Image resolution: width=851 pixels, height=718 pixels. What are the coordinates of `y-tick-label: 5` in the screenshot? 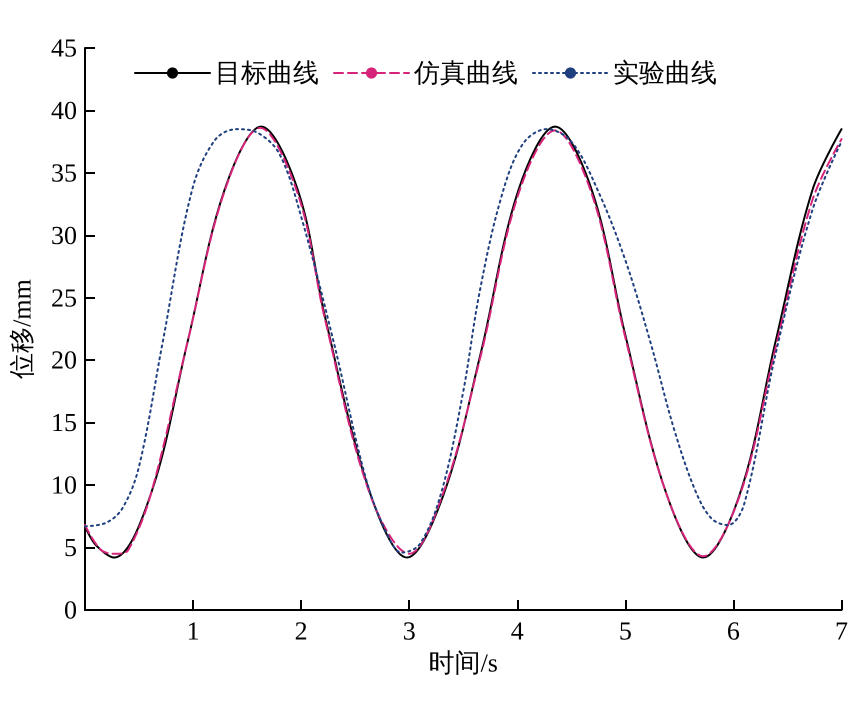 It's located at (70, 547).